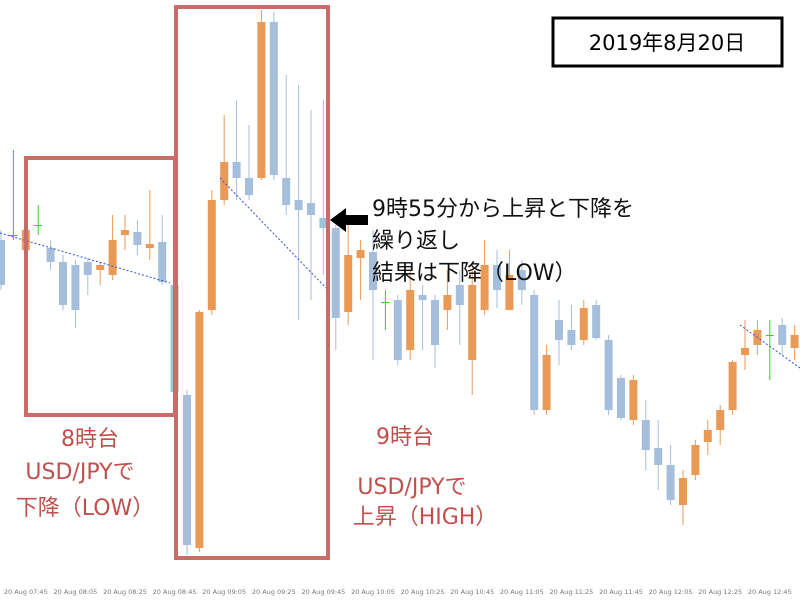 The width and height of the screenshot is (800, 600). I want to click on annotation: 上昇（HIGH）, so click(425, 517).